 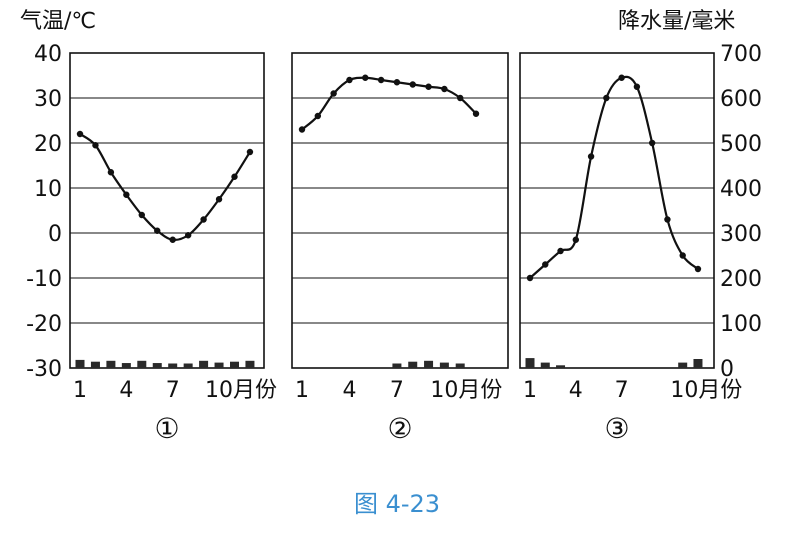 What do you see at coordinates (48, 99) in the screenshot?
I see `left-tick-label: 30` at bounding box center [48, 99].